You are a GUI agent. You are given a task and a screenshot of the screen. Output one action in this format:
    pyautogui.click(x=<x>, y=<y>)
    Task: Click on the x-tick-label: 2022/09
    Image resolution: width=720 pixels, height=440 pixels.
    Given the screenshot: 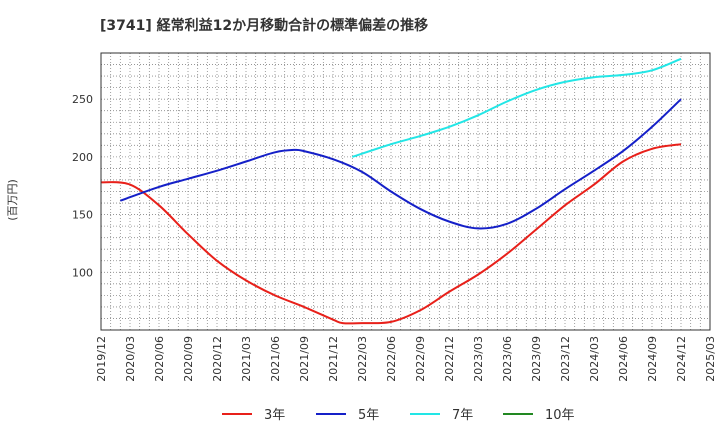 What is the action you would take?
    pyautogui.click(x=420, y=359)
    